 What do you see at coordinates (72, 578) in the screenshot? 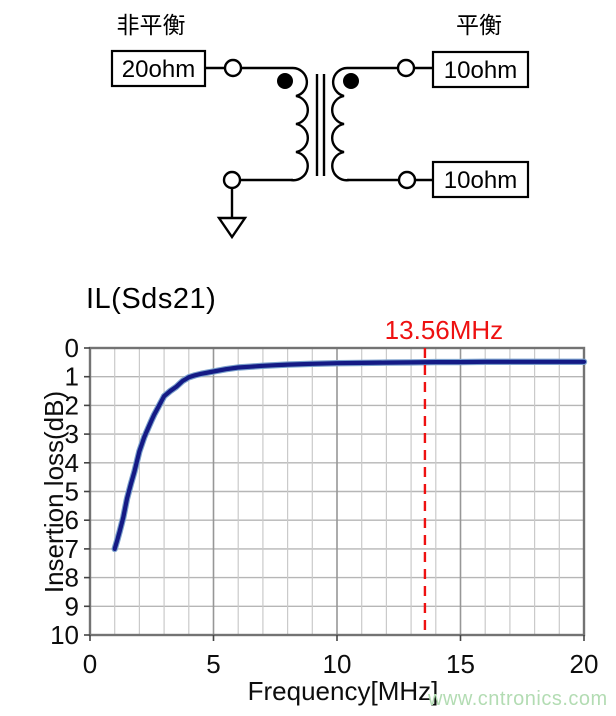
I see `y-tick-label: 8` at bounding box center [72, 578].